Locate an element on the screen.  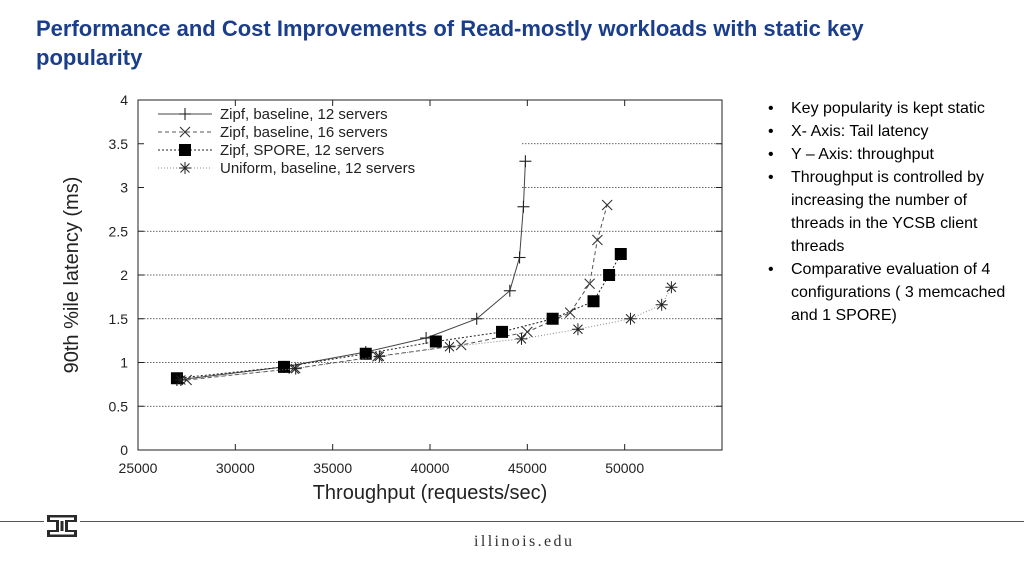
bullet-item: X- Axis: Tail latency is located at coordinates (889, 131).